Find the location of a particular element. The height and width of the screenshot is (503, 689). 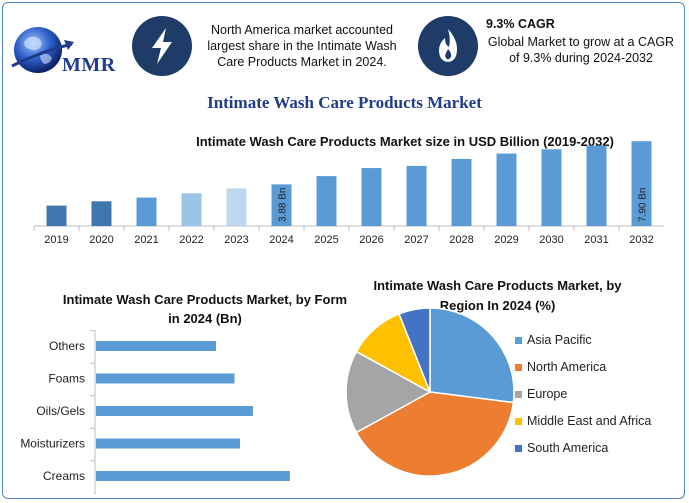

logo is located at coordinates (70, 52).